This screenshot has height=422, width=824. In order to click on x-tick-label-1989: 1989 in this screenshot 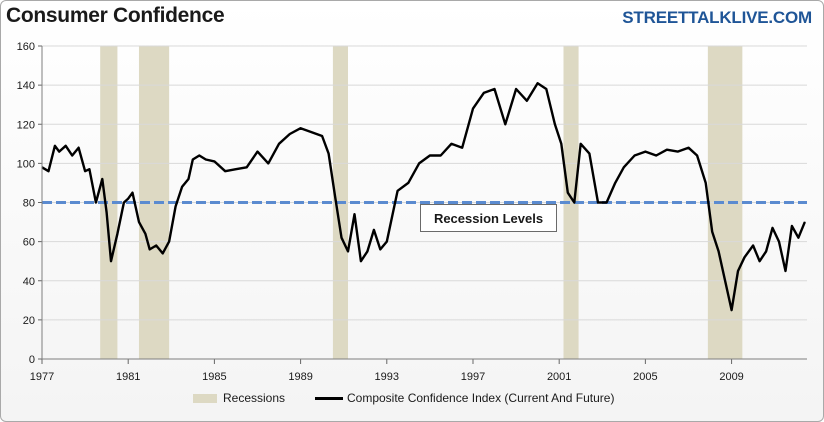, I will do `click(300, 377)`.